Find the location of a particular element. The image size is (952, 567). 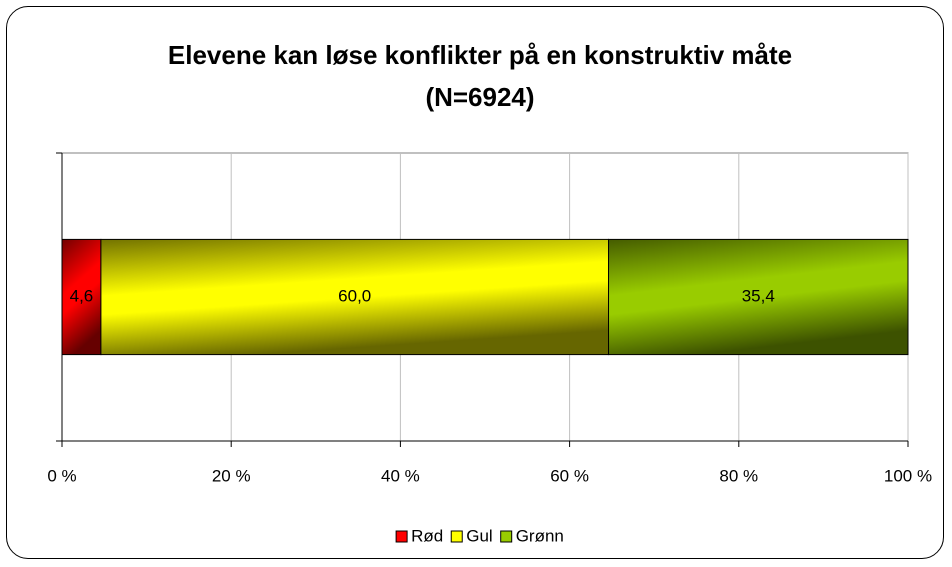

x-tick-label: 20 % is located at coordinates (231, 475).